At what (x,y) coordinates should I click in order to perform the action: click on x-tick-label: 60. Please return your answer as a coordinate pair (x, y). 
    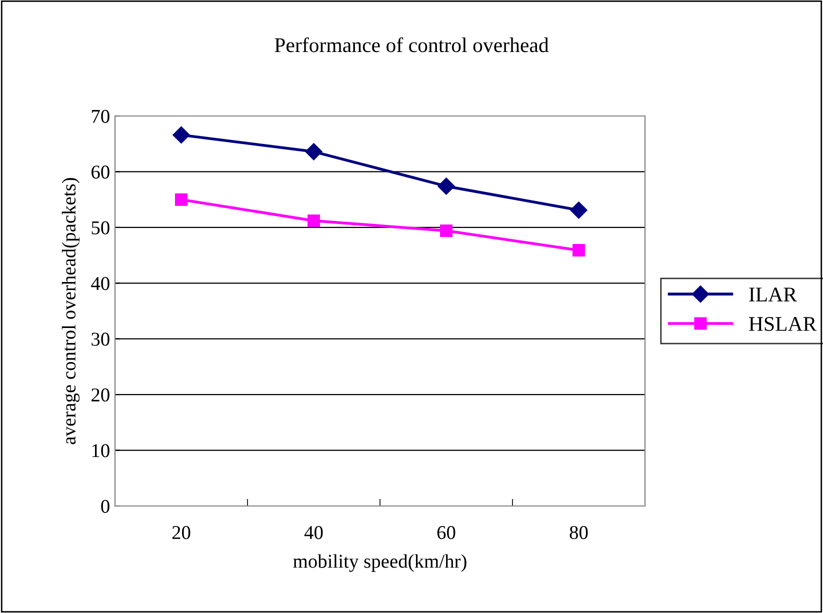
    Looking at the image, I should click on (446, 533).